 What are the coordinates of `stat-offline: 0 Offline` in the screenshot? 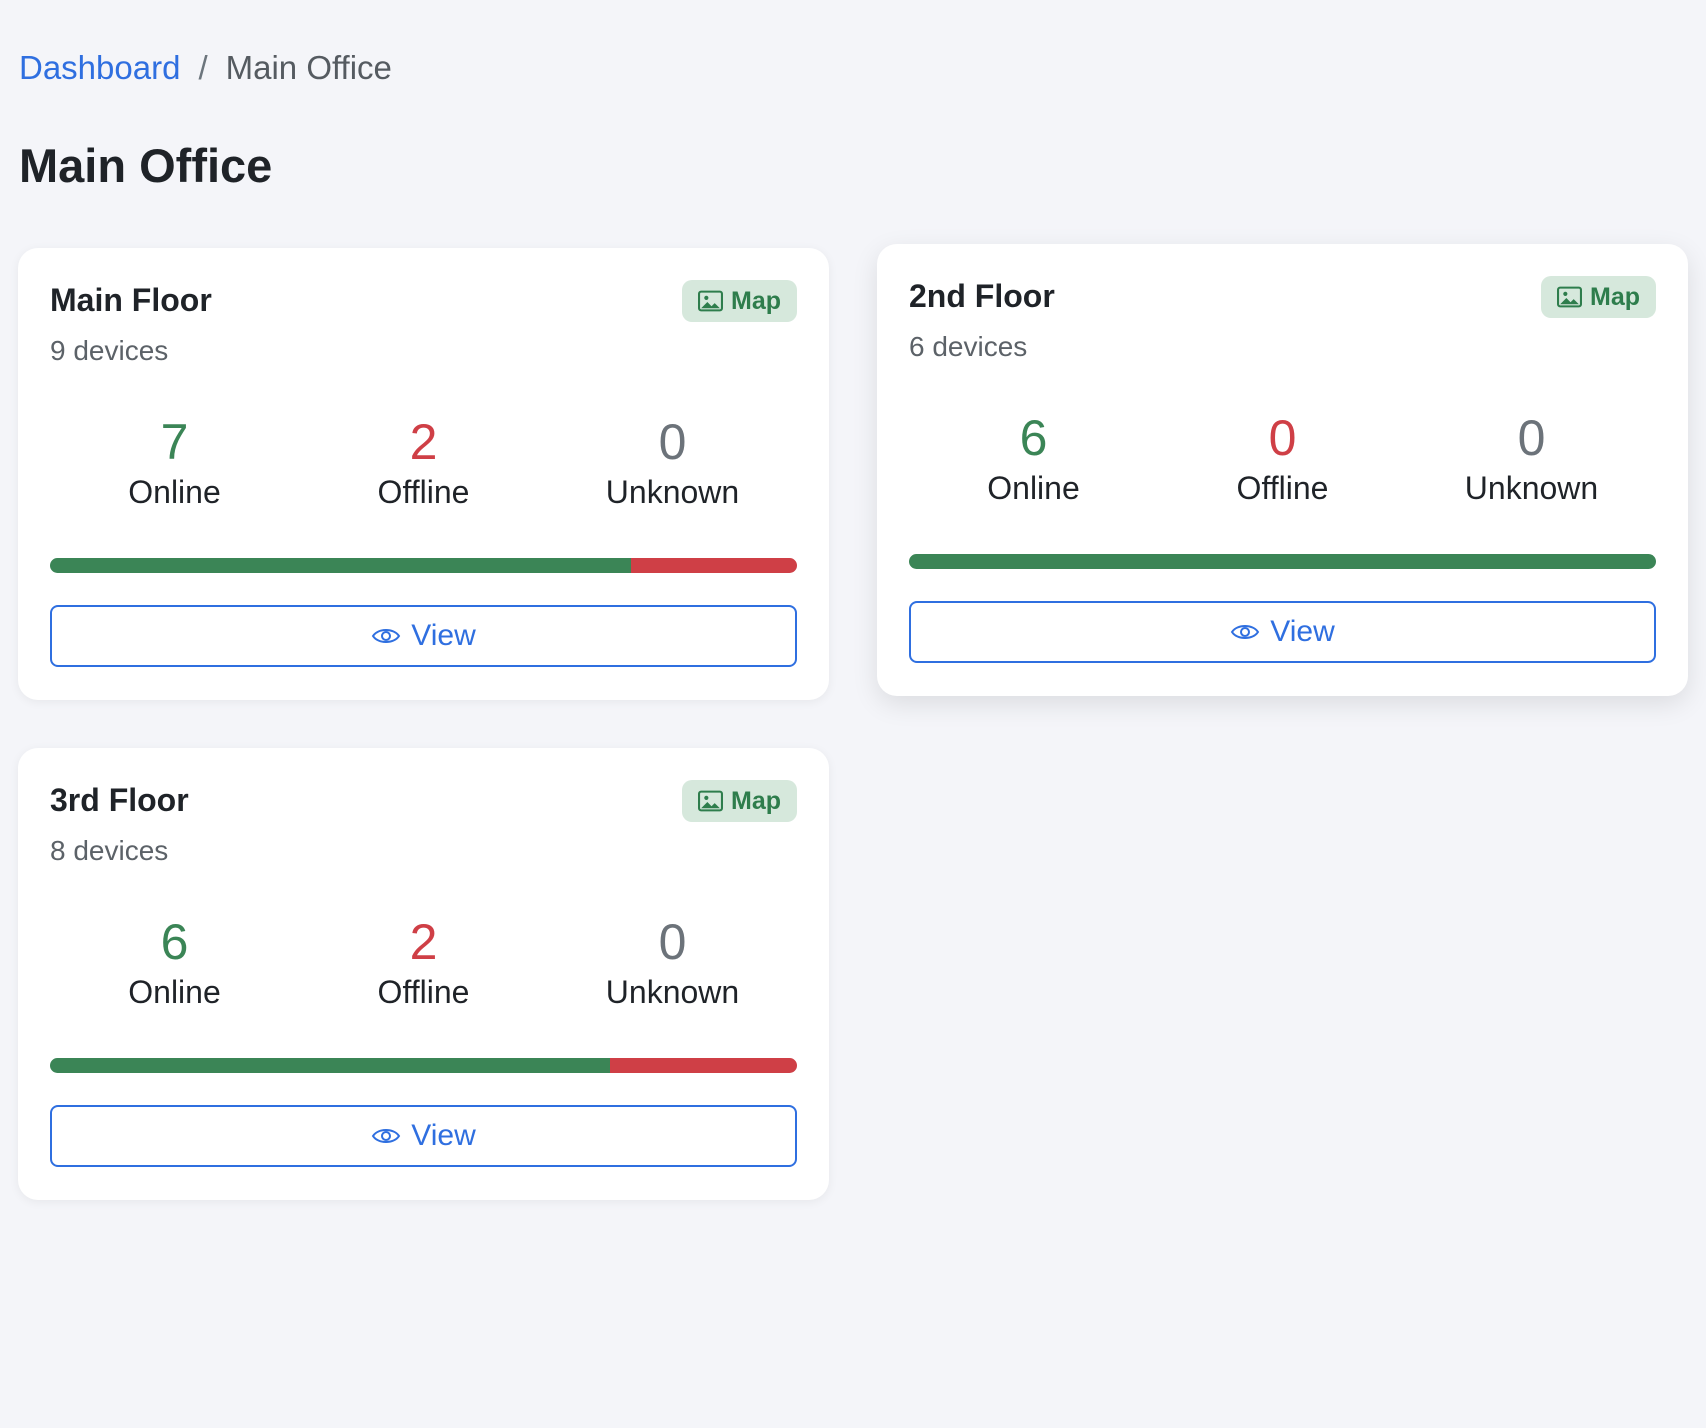 It's located at (1282, 458).